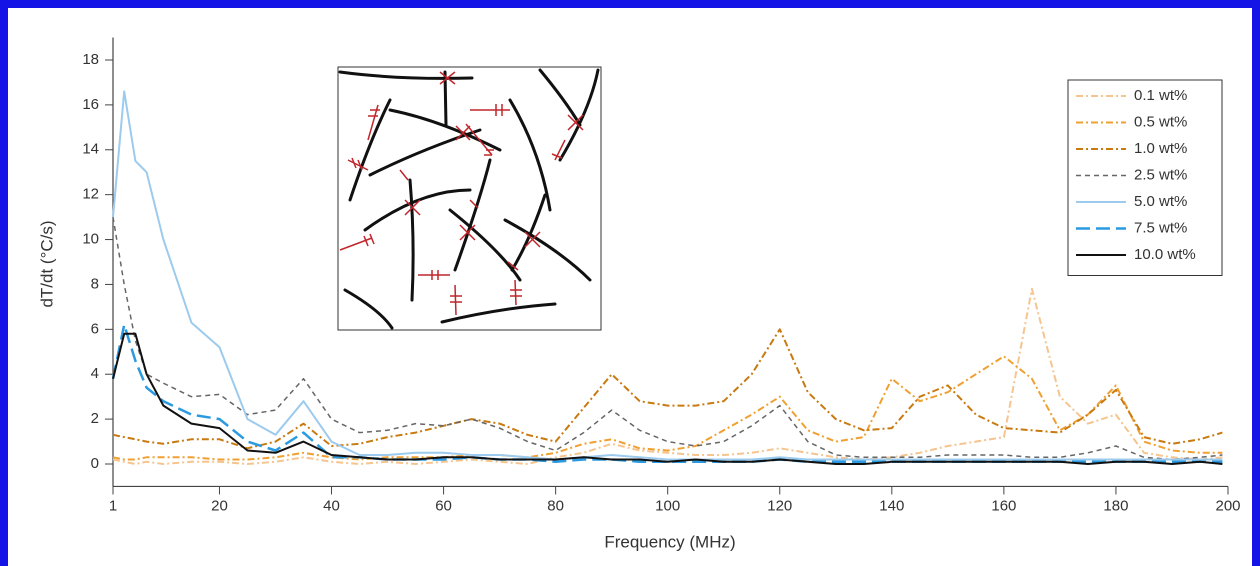 This screenshot has width=1260, height=566. Describe the element at coordinates (95, 328) in the screenshot. I see `y-tick-label: 6` at that location.